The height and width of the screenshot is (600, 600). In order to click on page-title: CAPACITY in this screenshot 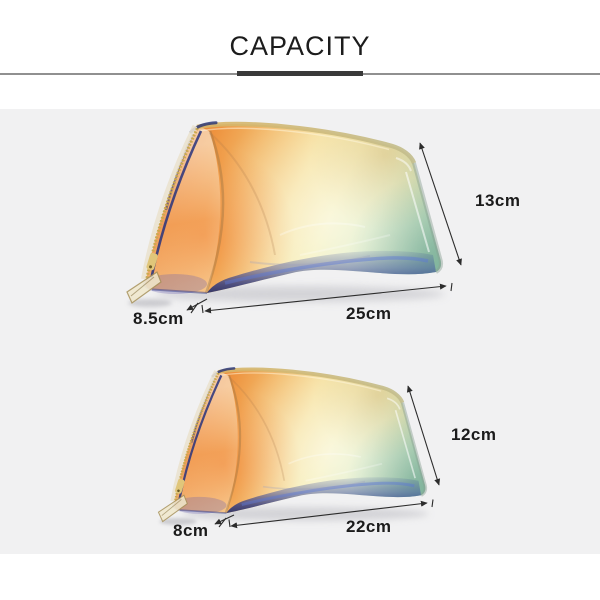, I will do `click(300, 46)`.